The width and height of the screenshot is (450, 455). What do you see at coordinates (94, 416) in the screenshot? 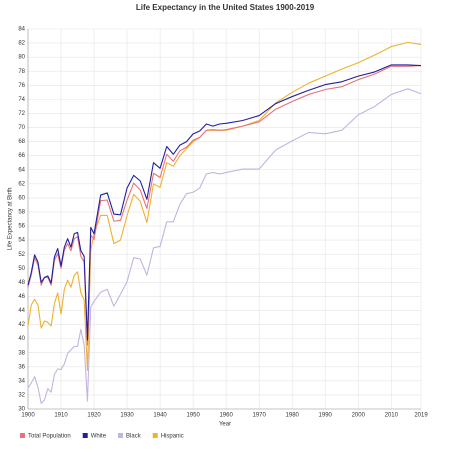
I see `x-tick-label: 1920` at bounding box center [94, 416].